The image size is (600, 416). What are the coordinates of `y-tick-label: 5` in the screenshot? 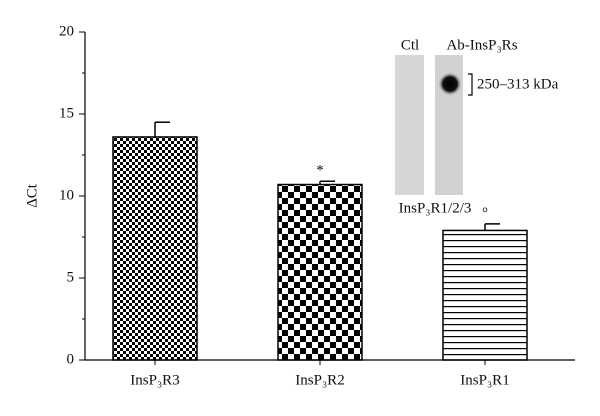 It's located at (71, 277).